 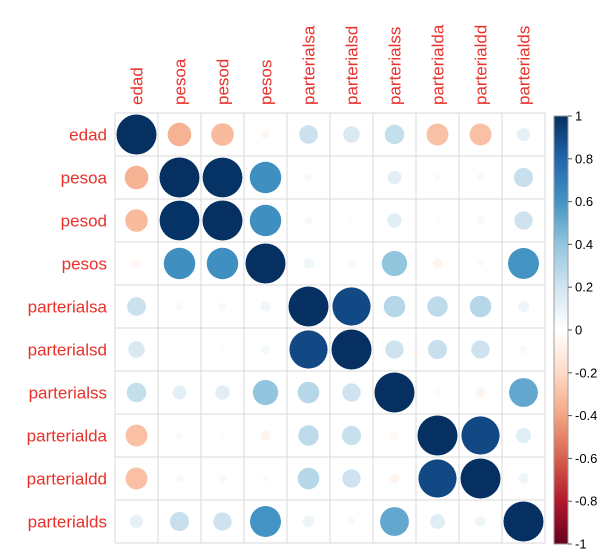 I want to click on corr-circle-edad-pesos, so click(x=265, y=134).